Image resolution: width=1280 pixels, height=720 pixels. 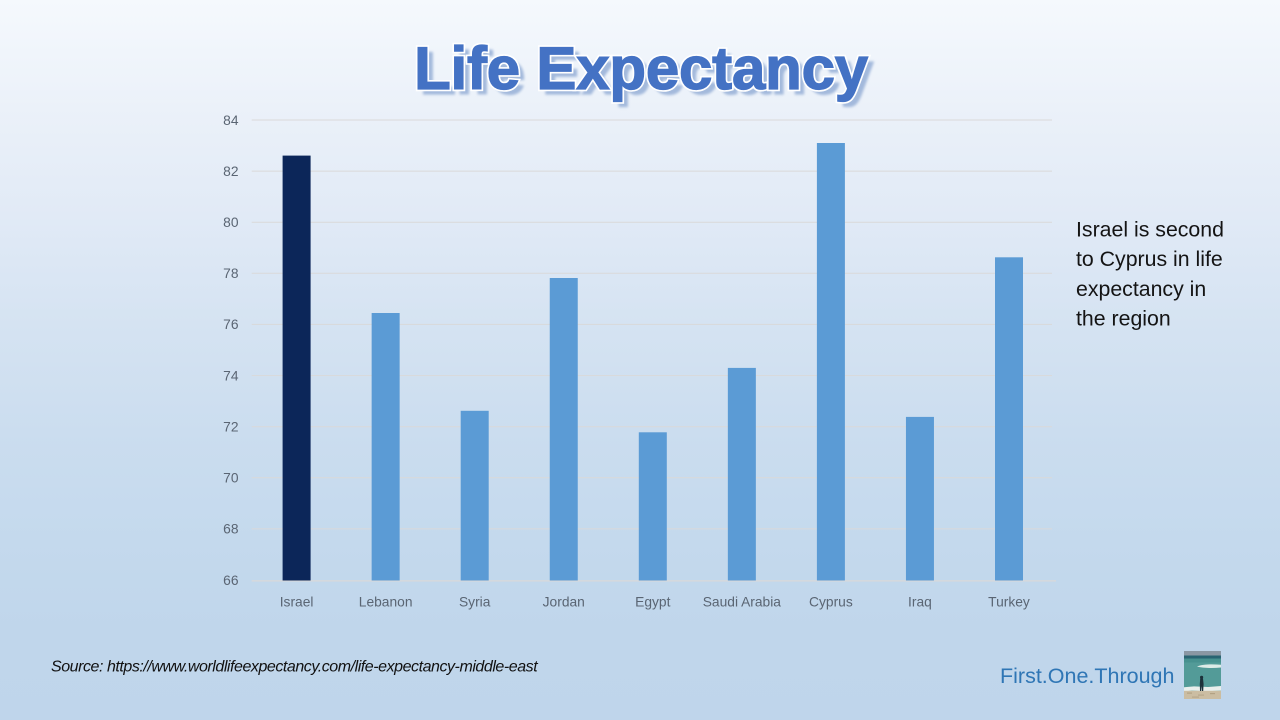 I want to click on svg-text: expectancy in, so click(x=1141, y=289).